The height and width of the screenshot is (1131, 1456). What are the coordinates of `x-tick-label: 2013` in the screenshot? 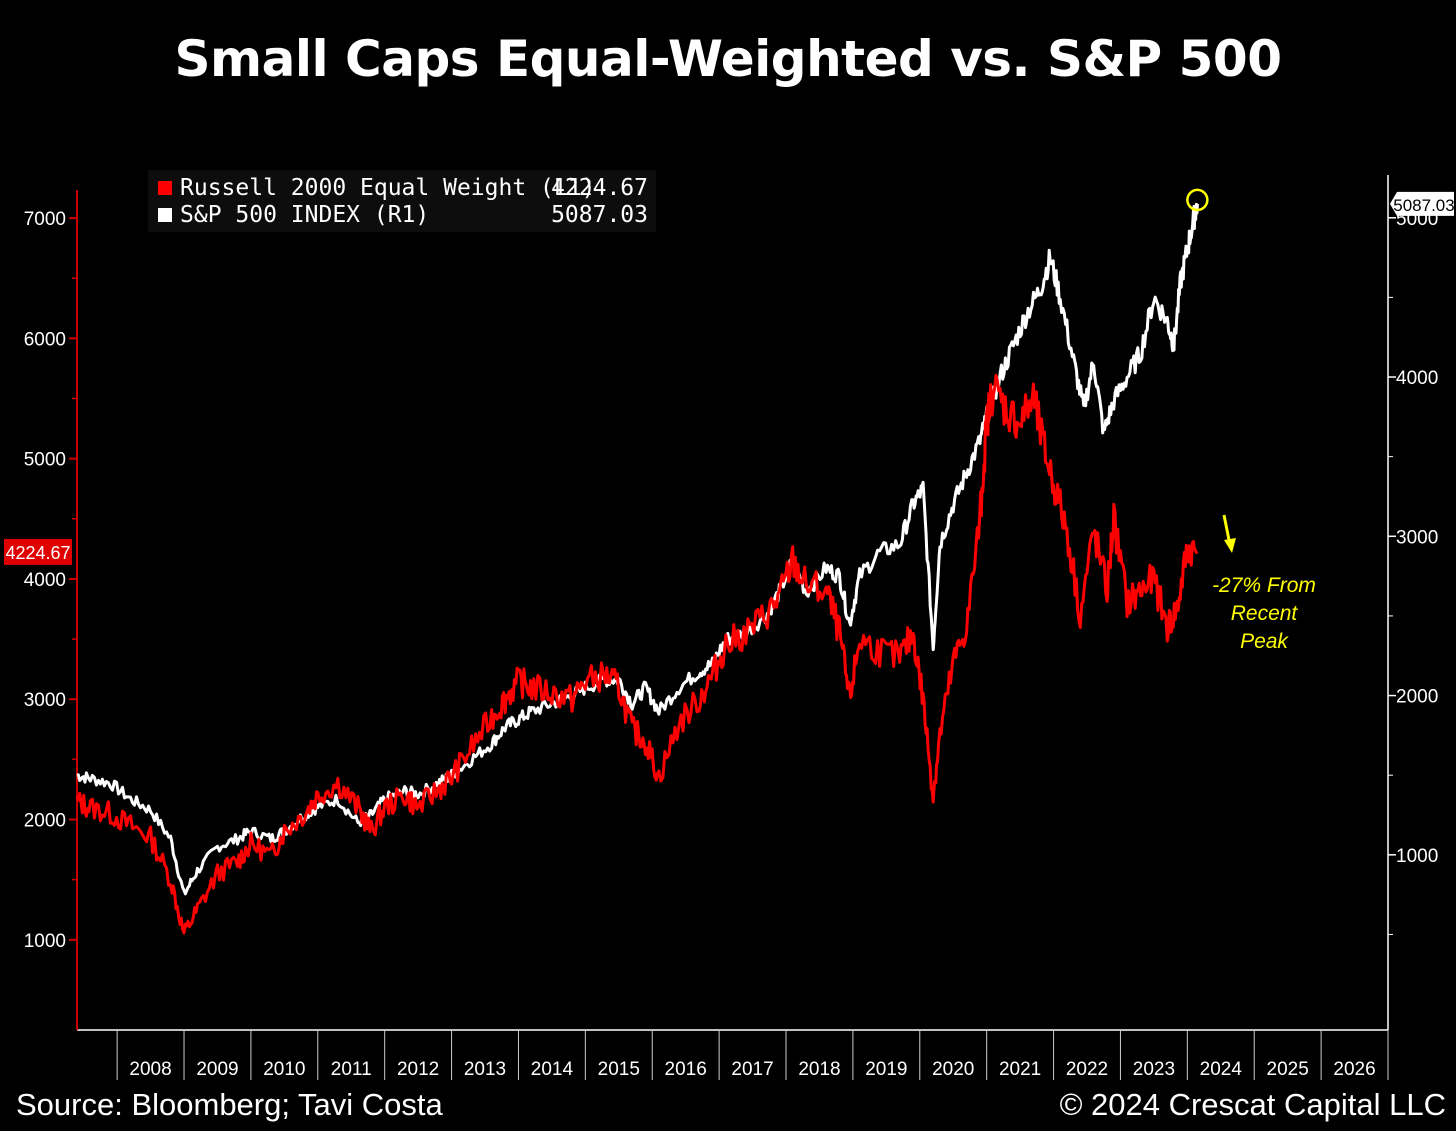 It's located at (485, 1069).